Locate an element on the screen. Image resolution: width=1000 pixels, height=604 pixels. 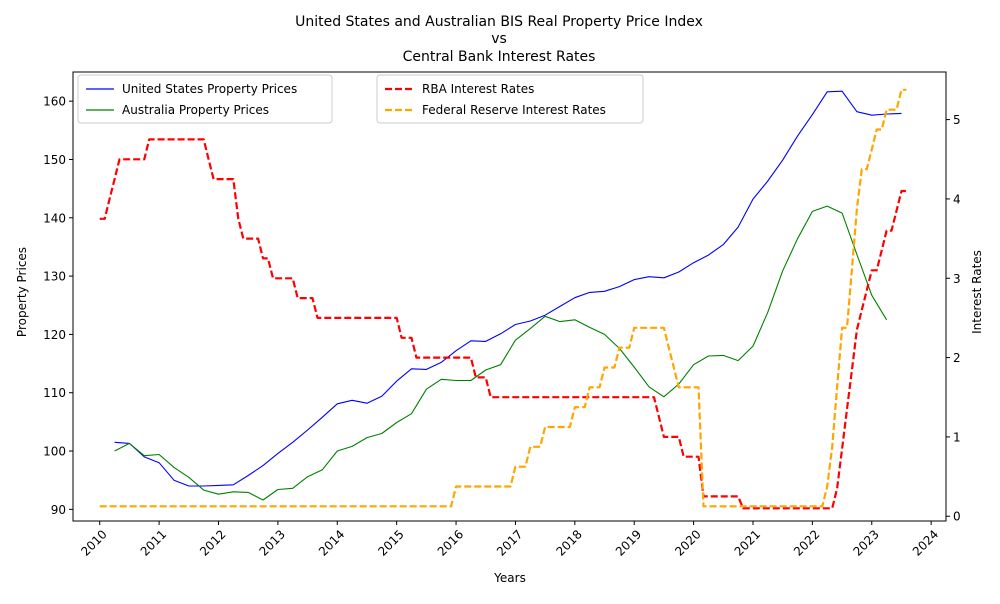
legend-label-fed-rates: Federal Reserve Interest Rates is located at coordinates (514, 110).